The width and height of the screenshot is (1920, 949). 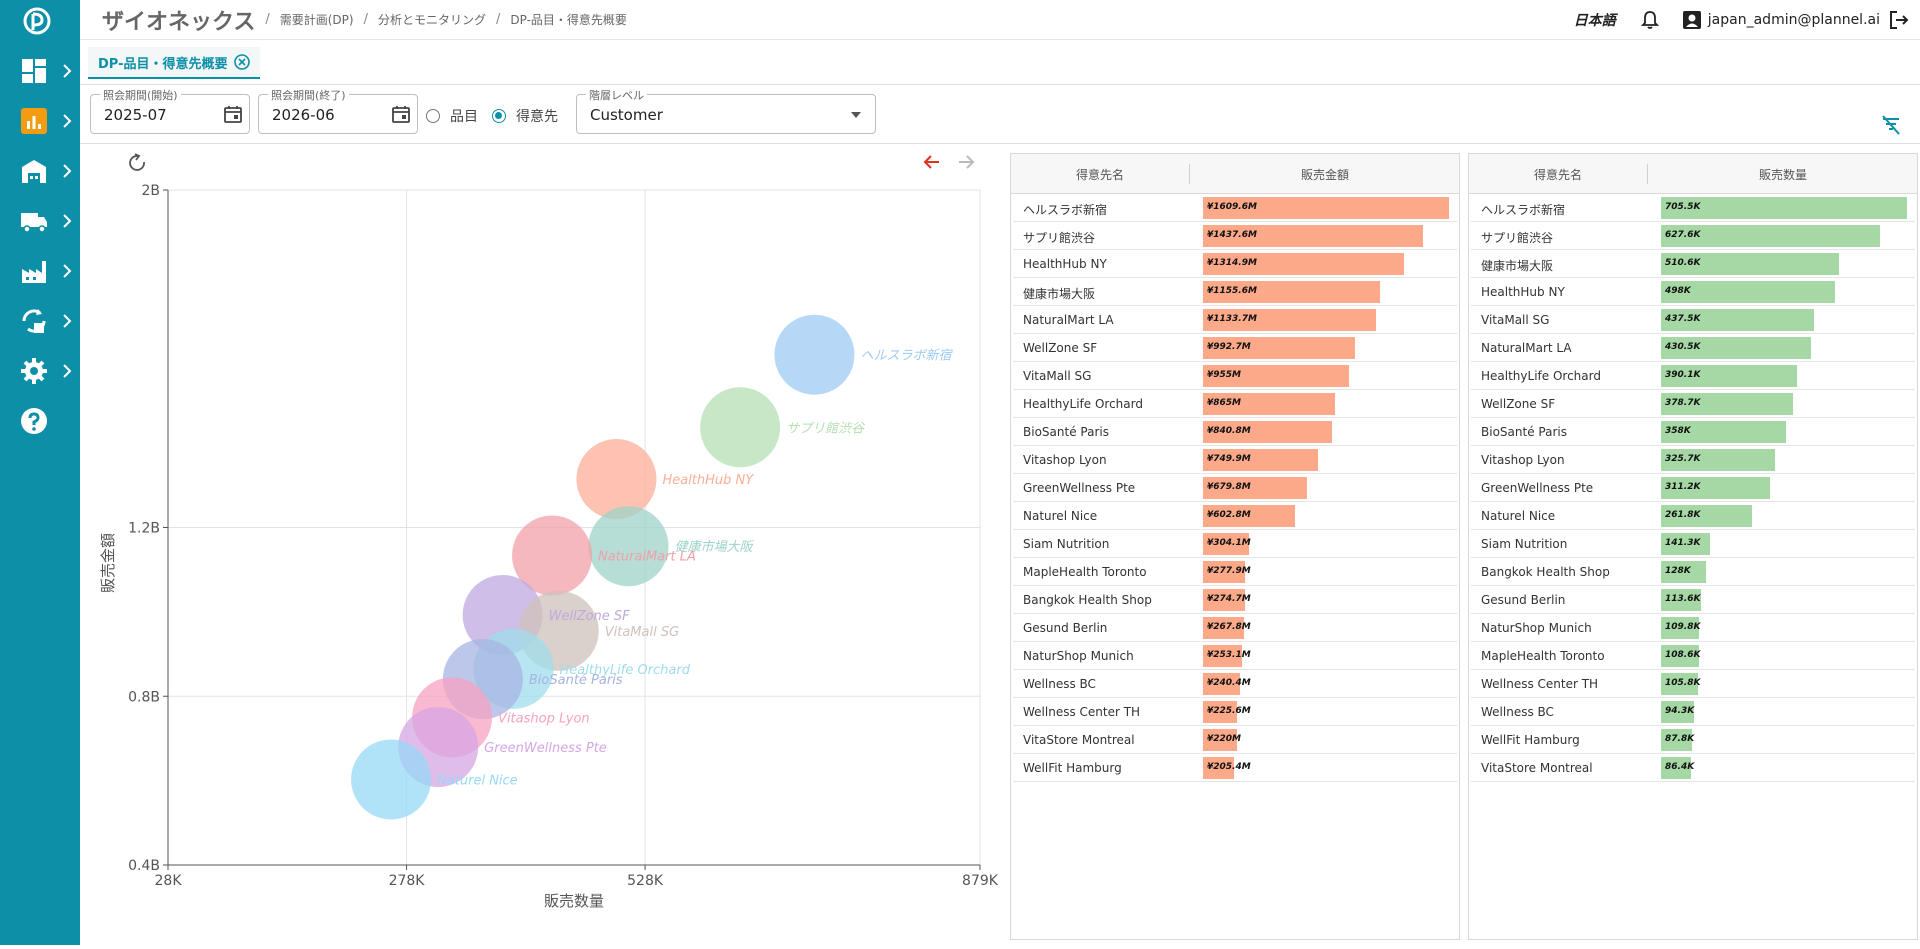 I want to click on table-row: WellZone SF 378.7K, so click(x=1693, y=404).